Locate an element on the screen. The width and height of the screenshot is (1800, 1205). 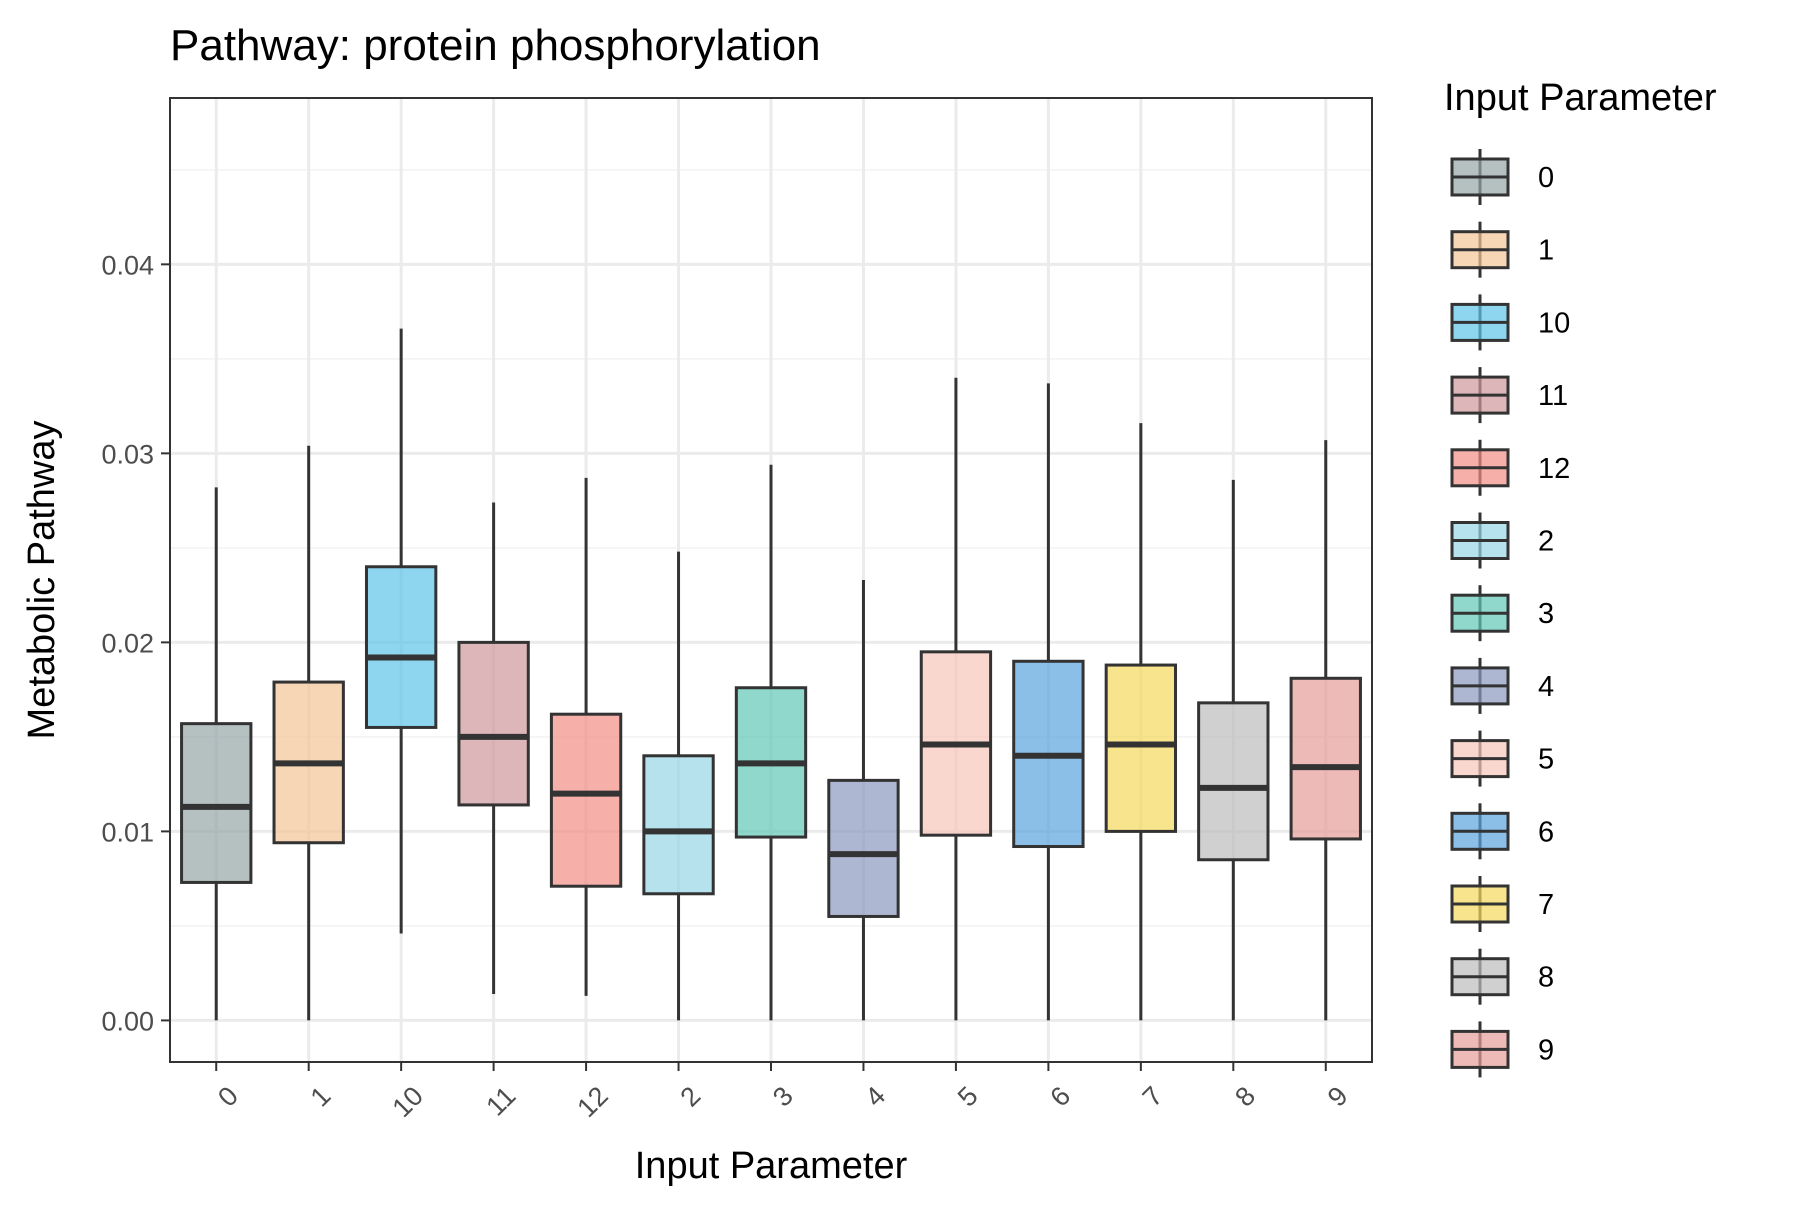
legend-label: 3 is located at coordinates (1546, 614).